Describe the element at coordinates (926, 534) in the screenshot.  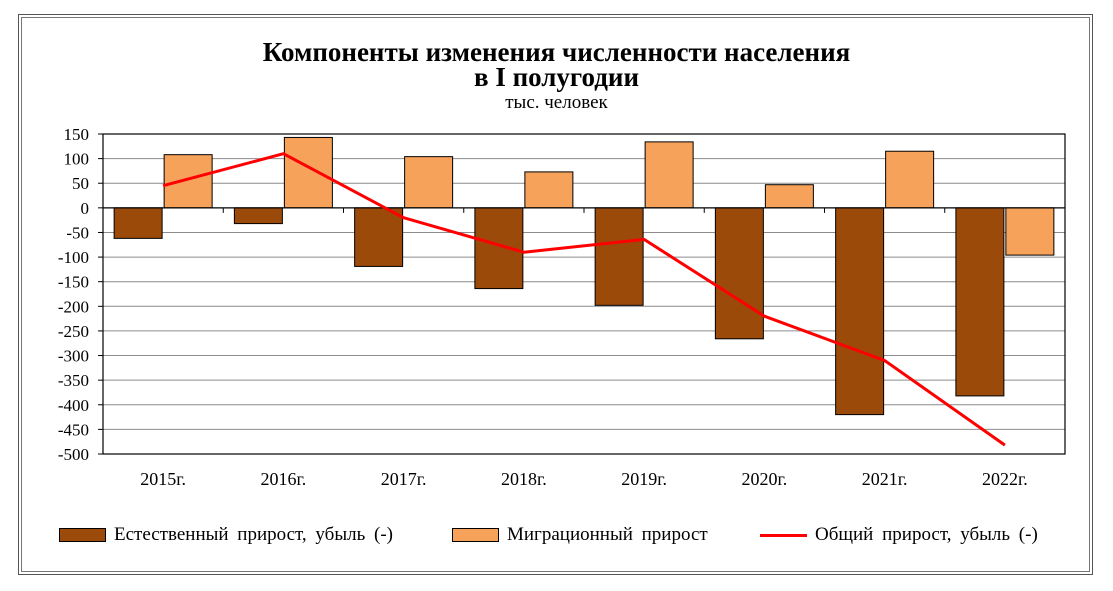
I see `legend-label-total: Общий прирост, убыль (-)` at that location.